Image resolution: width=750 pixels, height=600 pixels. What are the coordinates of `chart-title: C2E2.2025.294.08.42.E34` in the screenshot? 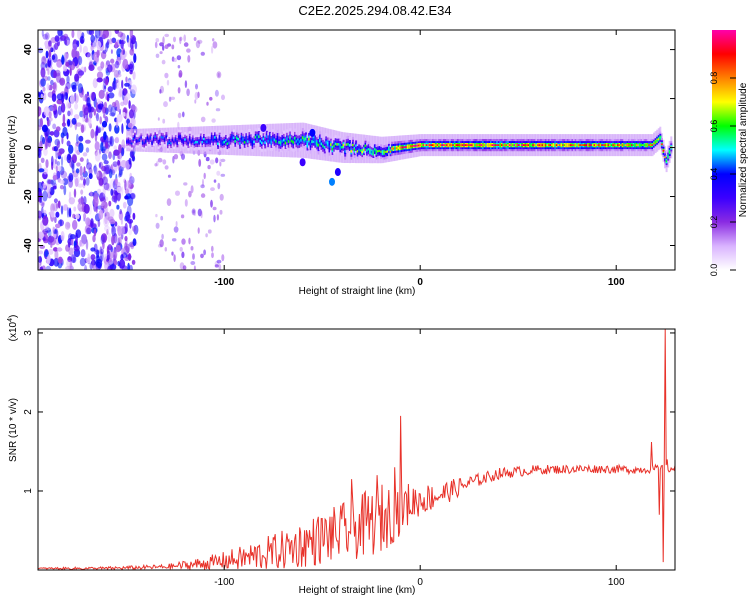 It's located at (374, 10).